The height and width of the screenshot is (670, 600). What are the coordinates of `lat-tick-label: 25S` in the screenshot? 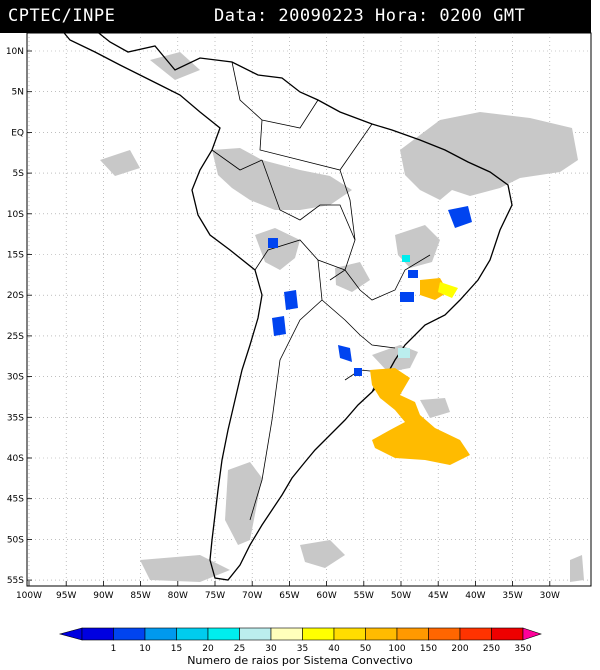 It's located at (15, 337).